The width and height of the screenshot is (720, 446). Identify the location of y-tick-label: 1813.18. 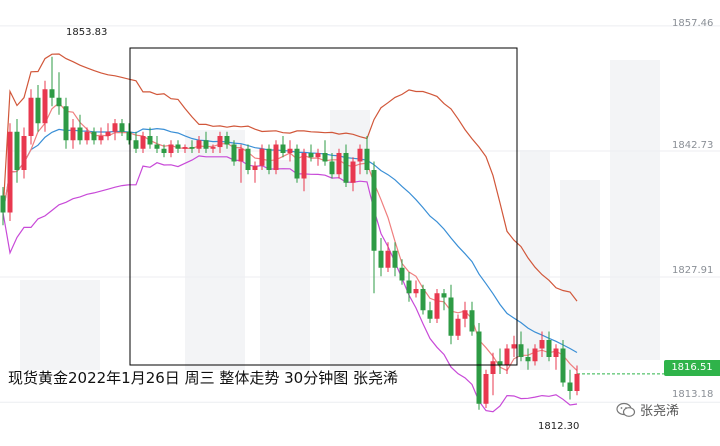
(693, 394).